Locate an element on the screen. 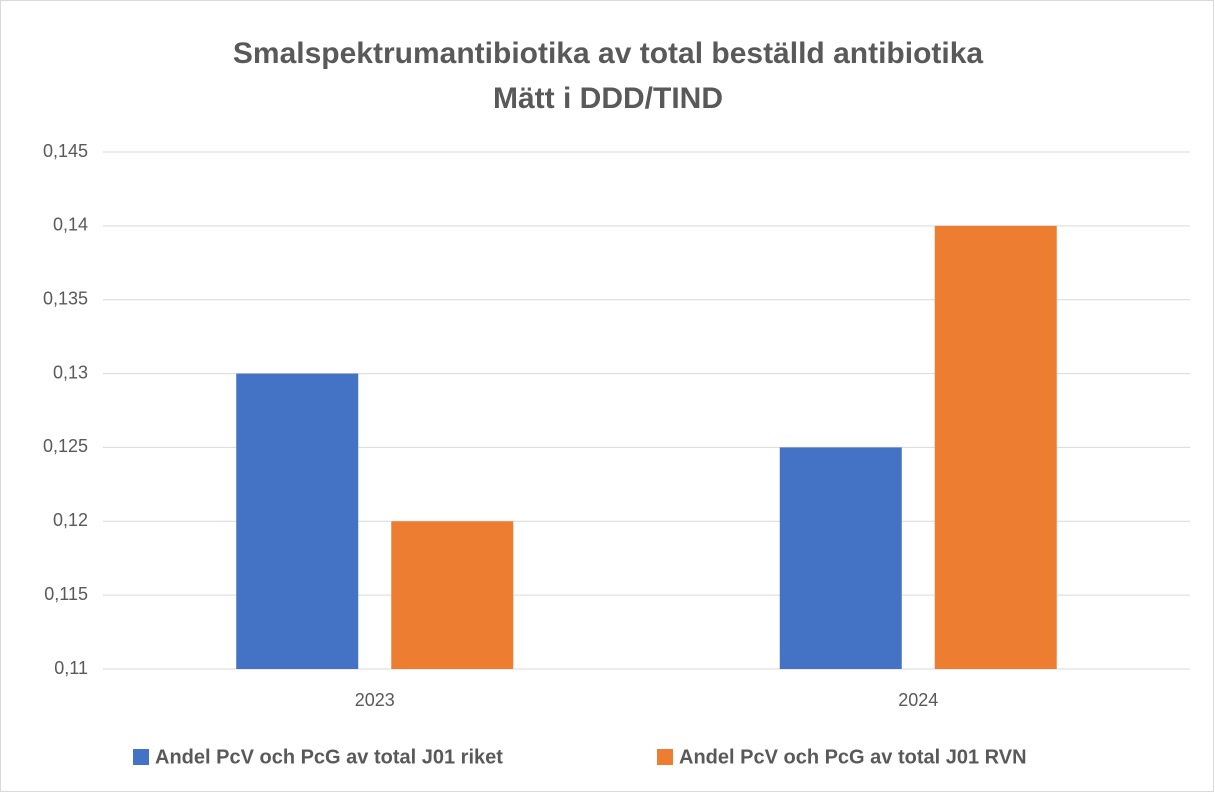 The height and width of the screenshot is (793, 1215). x-tick-label: 2024 is located at coordinates (918, 700).